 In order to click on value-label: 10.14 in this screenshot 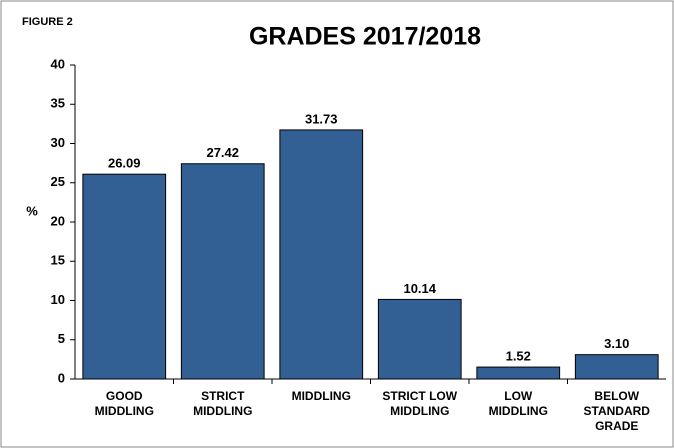, I will do `click(419, 288)`.